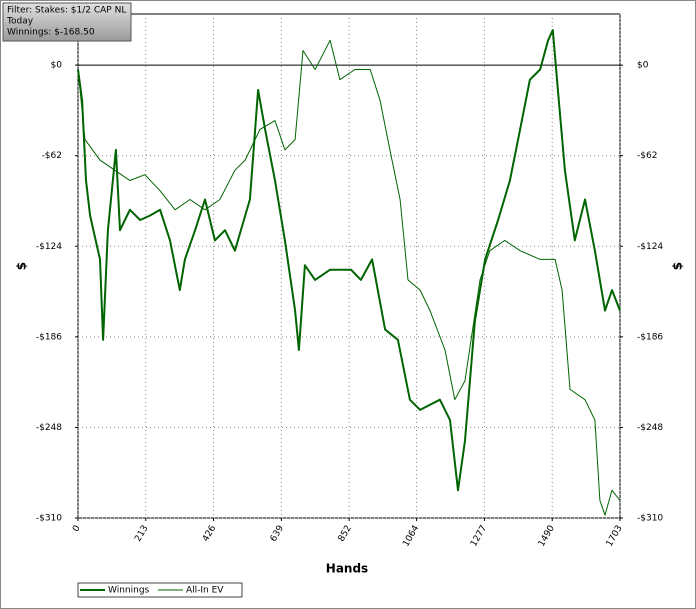  I want to click on y2-tick-label: $0, so click(643, 66).